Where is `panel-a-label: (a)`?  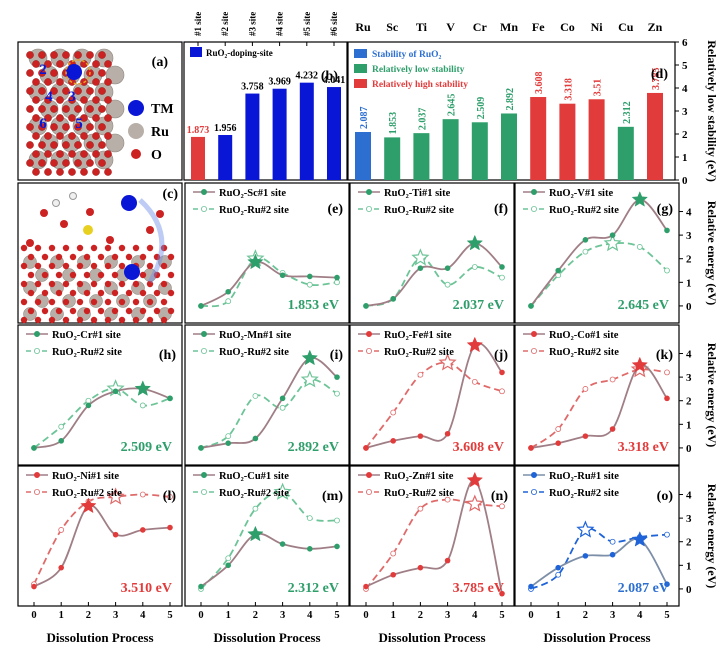 panel-a-label: (a) is located at coordinates (160, 62).